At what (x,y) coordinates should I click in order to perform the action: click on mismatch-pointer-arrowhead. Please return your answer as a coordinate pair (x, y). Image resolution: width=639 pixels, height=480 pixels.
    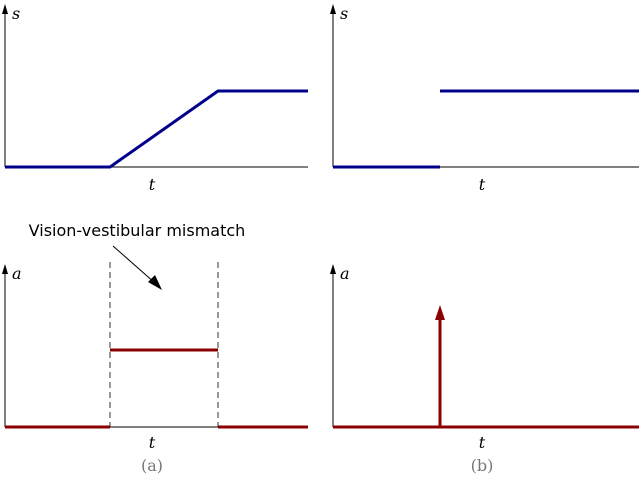
    Looking at the image, I should click on (155, 282).